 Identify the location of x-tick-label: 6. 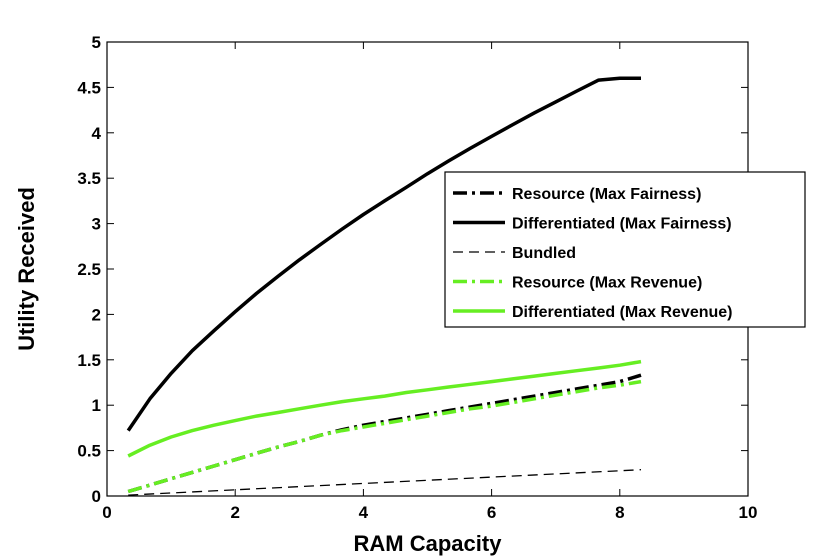
(491, 512).